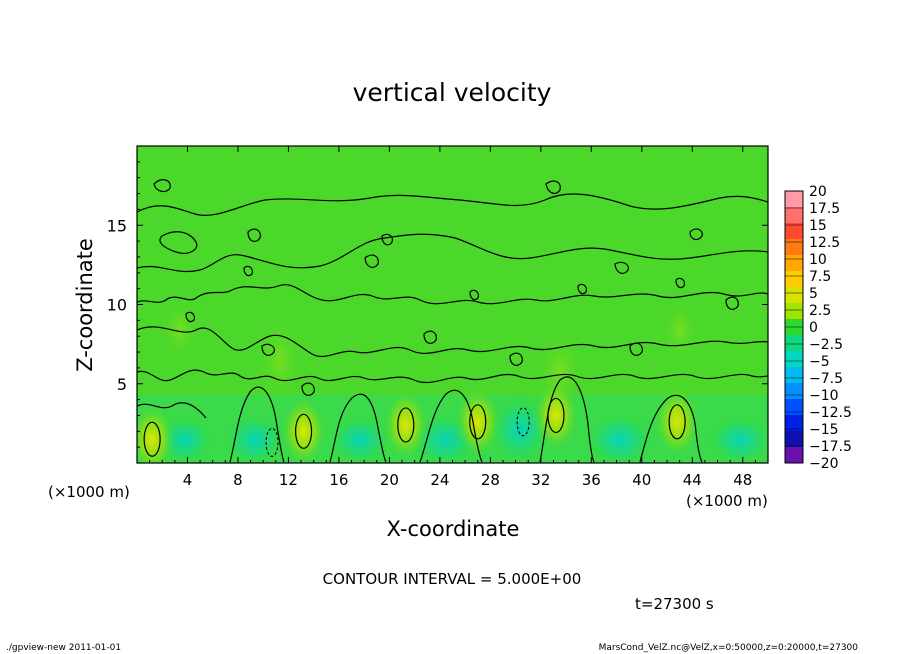 The height and width of the screenshot is (654, 904). What do you see at coordinates (238, 480) in the screenshot?
I see `x-tick-label: 8` at bounding box center [238, 480].